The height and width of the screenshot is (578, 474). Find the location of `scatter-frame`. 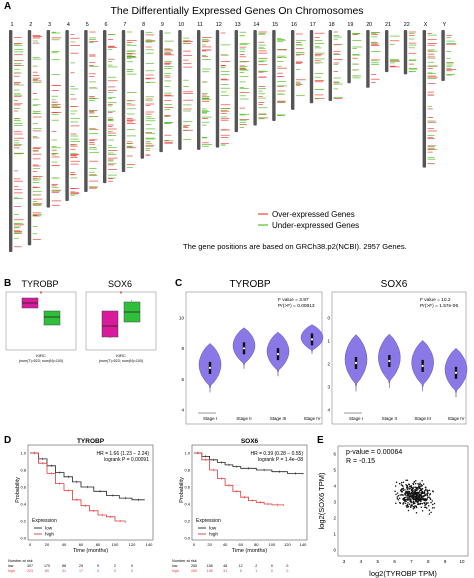

scatter-frame is located at coordinates (403, 501).